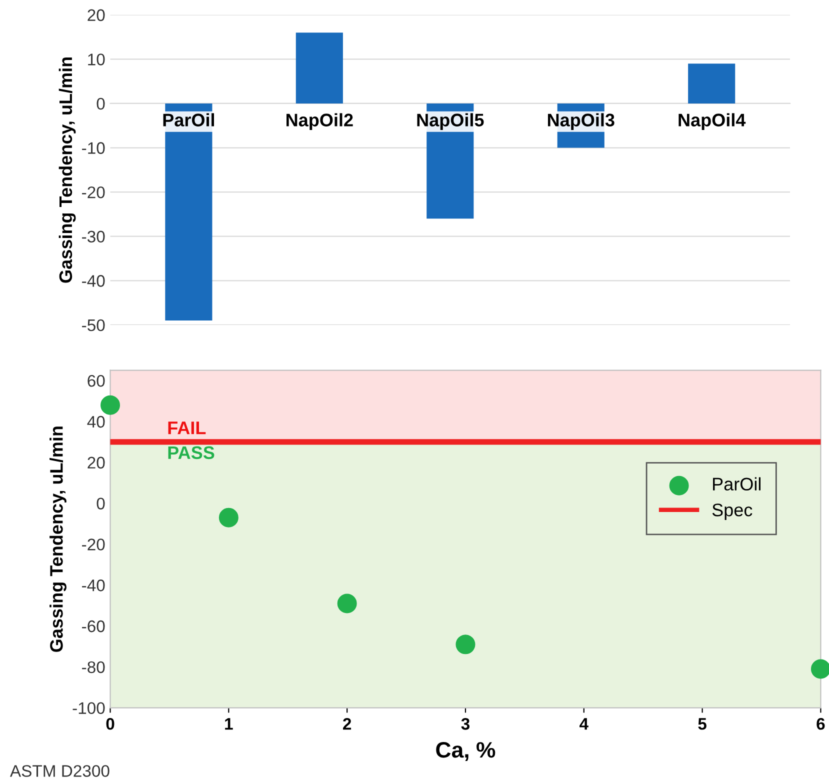  I want to click on y-tick-label: -30, so click(93, 236).